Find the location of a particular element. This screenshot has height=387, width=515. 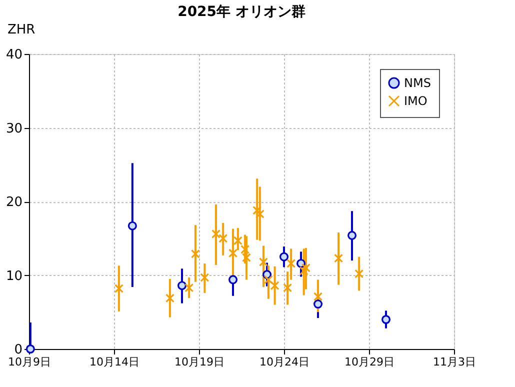

y-tick-label: 30 is located at coordinates (14, 128).